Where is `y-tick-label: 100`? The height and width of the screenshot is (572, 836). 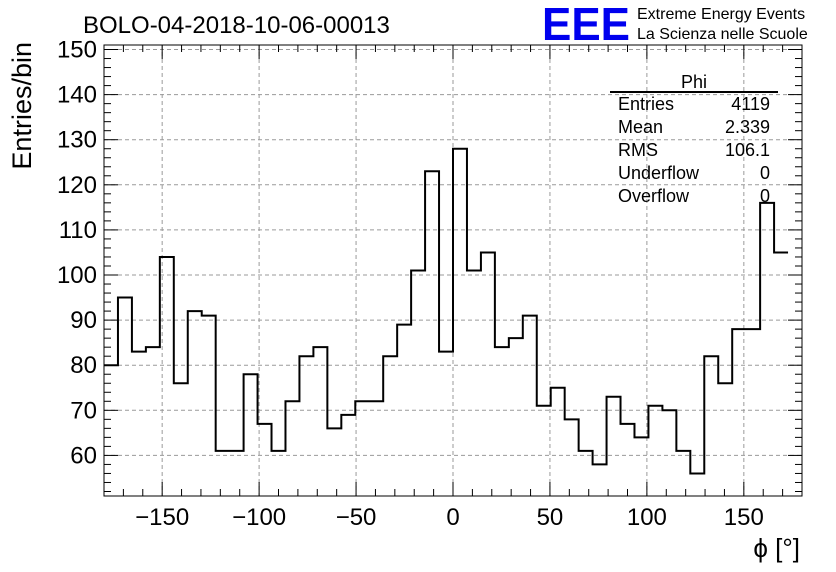 y-tick-label: 100 is located at coordinates (77, 275).